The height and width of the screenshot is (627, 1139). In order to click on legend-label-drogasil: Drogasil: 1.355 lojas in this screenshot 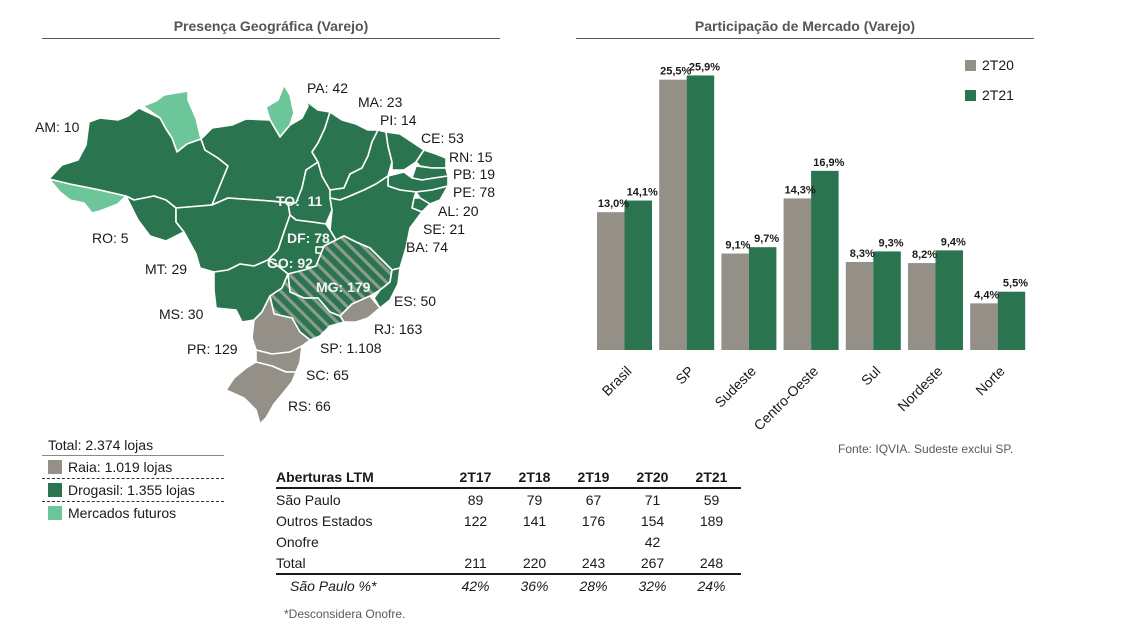, I will do `click(131, 490)`.